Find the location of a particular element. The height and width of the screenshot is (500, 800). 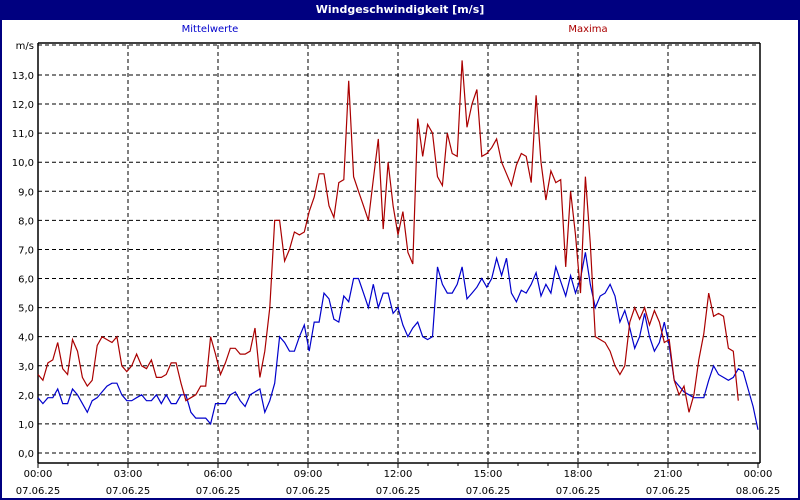

y-tick-label: 10,0 is located at coordinates (23, 163).